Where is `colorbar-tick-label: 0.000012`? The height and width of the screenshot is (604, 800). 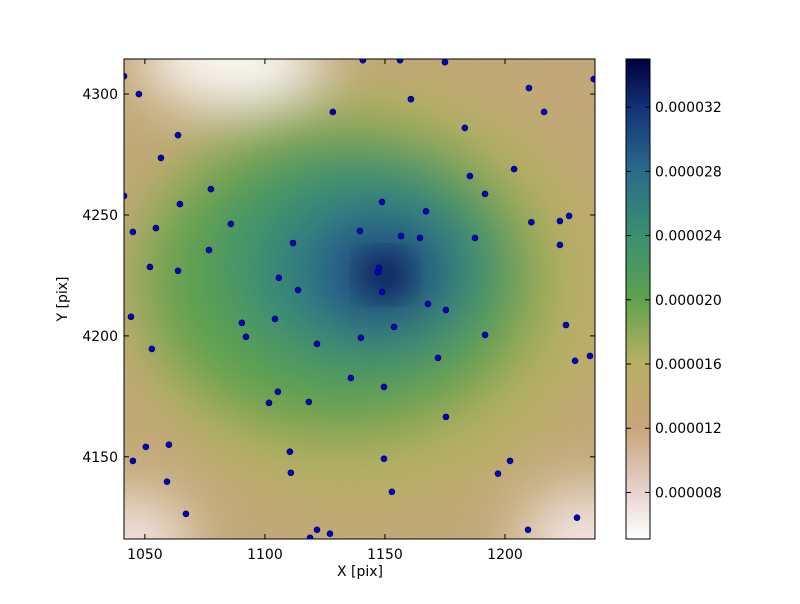
colorbar-tick-label: 0.000012 is located at coordinates (688, 429).